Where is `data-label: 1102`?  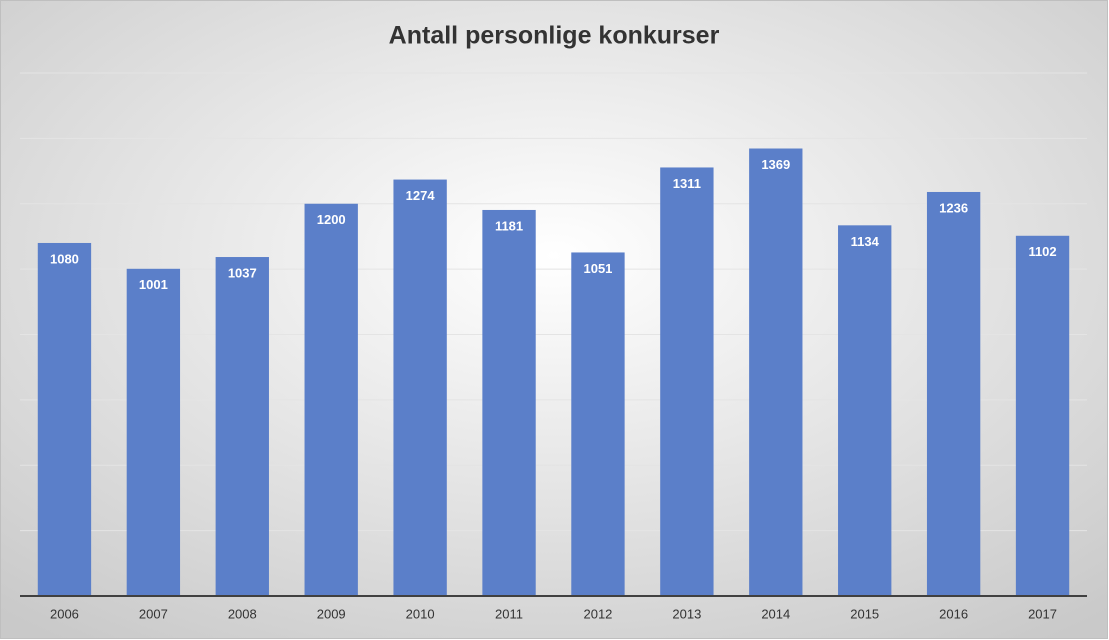
data-label: 1102 is located at coordinates (1042, 251).